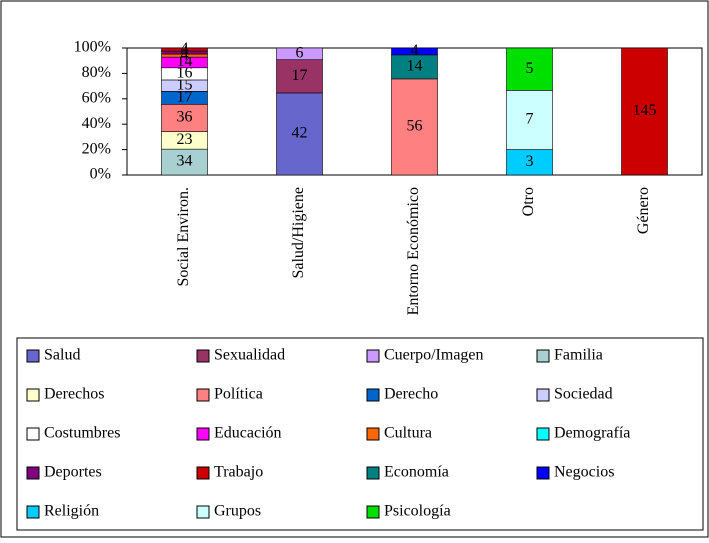  What do you see at coordinates (185, 161) in the screenshot?
I see `data-label: 34` at bounding box center [185, 161].